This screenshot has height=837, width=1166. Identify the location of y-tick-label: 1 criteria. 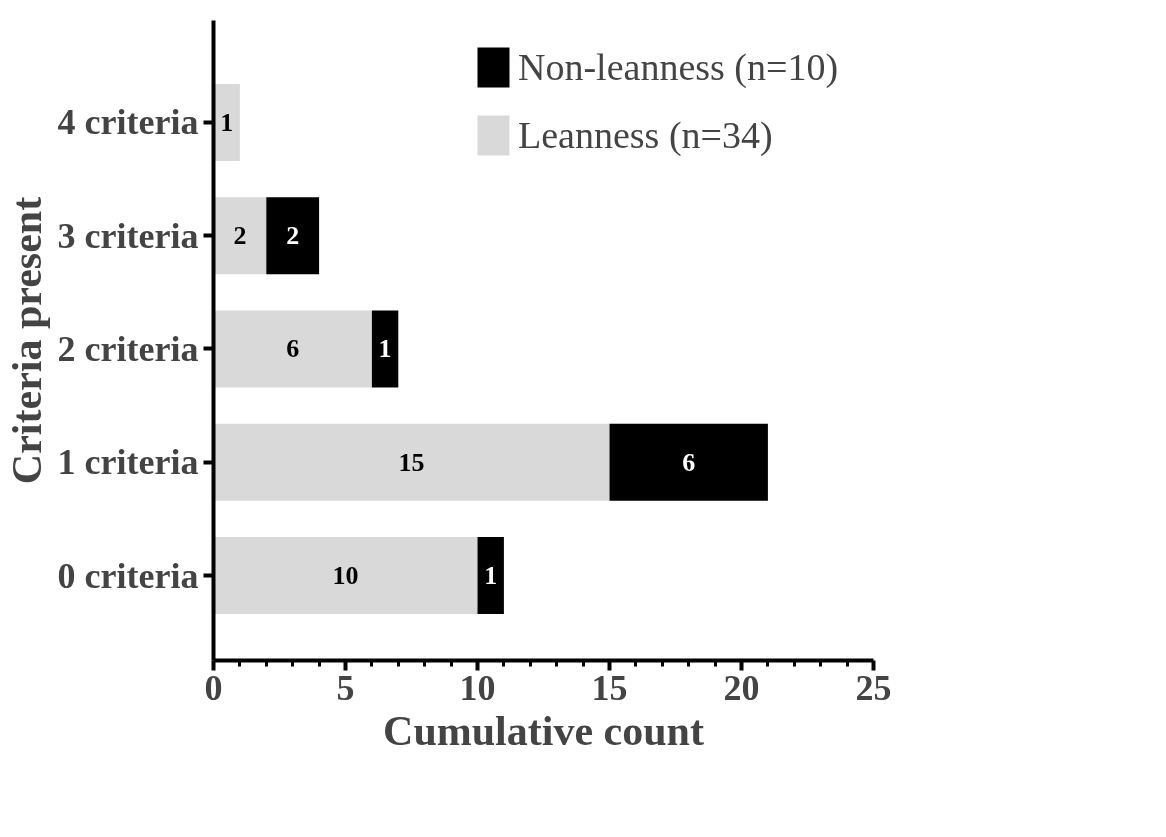
(128, 462).